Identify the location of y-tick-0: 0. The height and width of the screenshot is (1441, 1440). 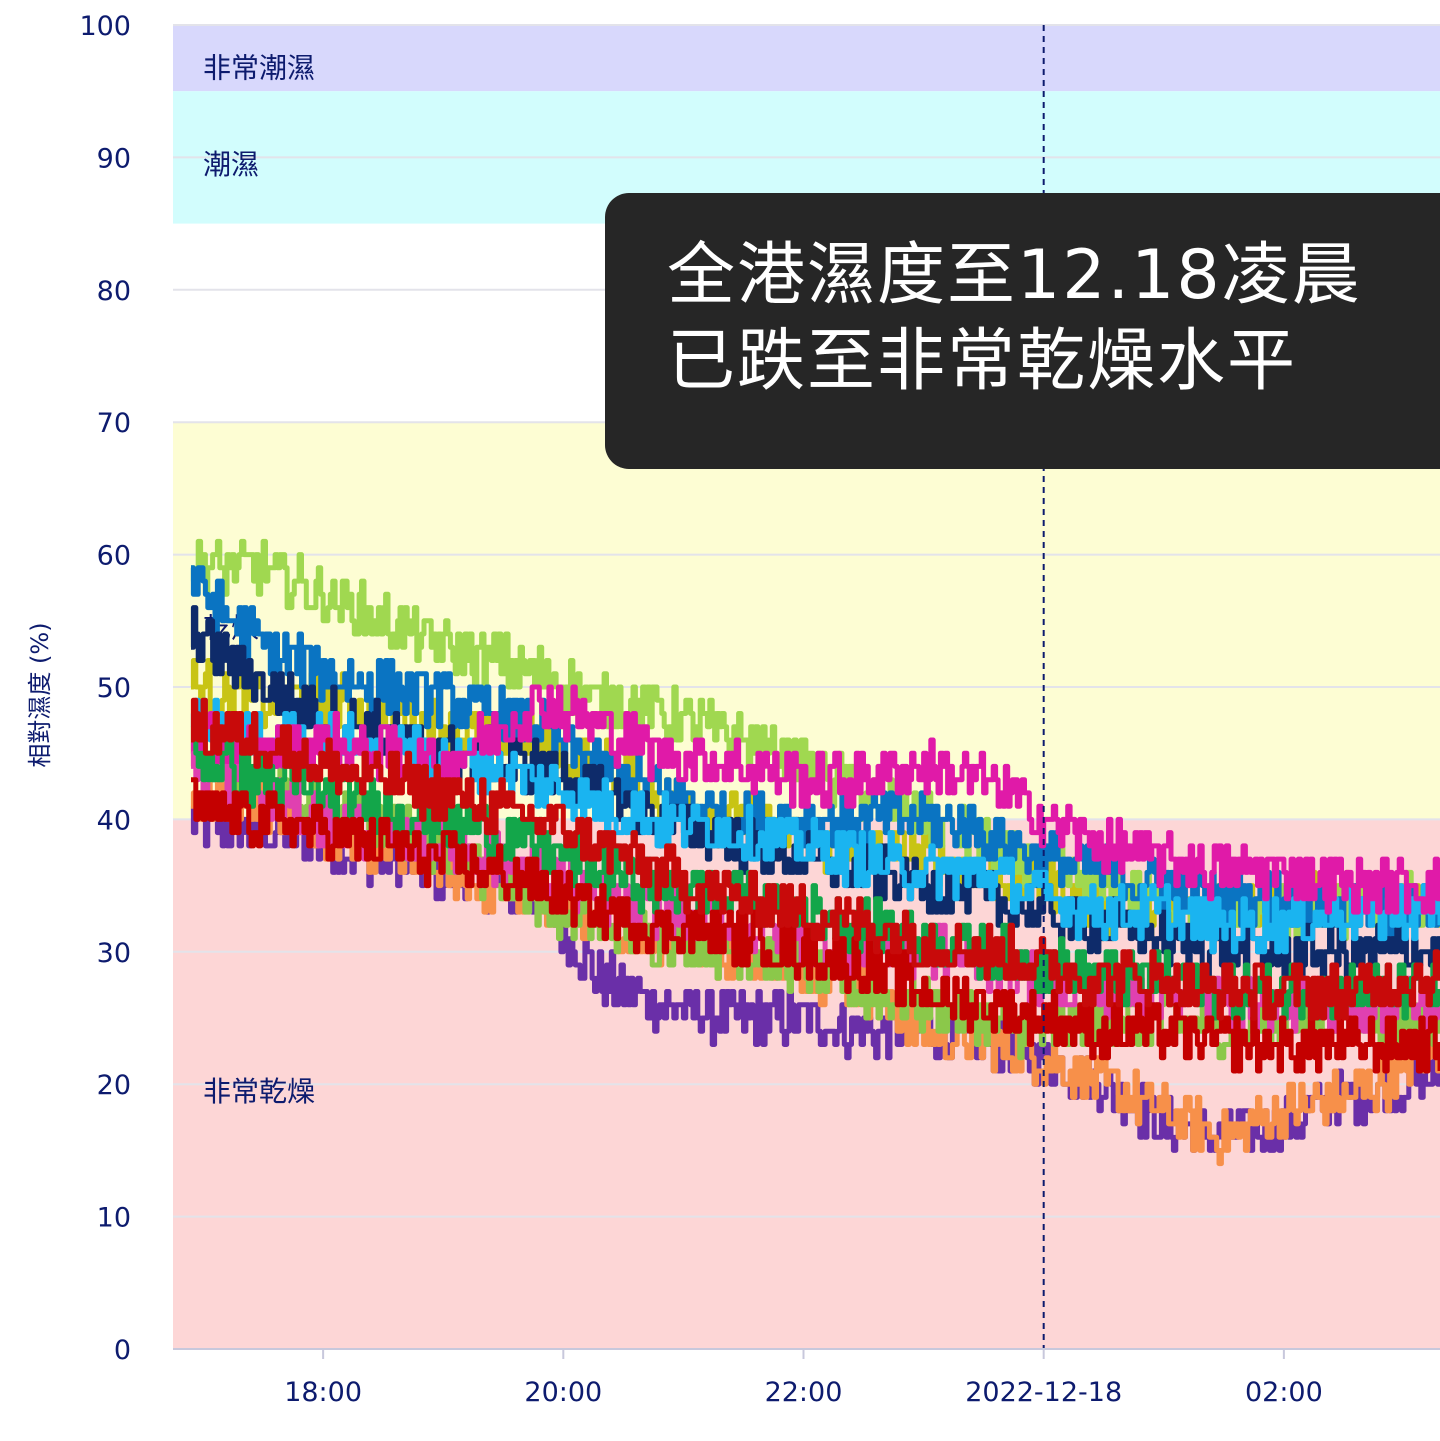
(122, 1350).